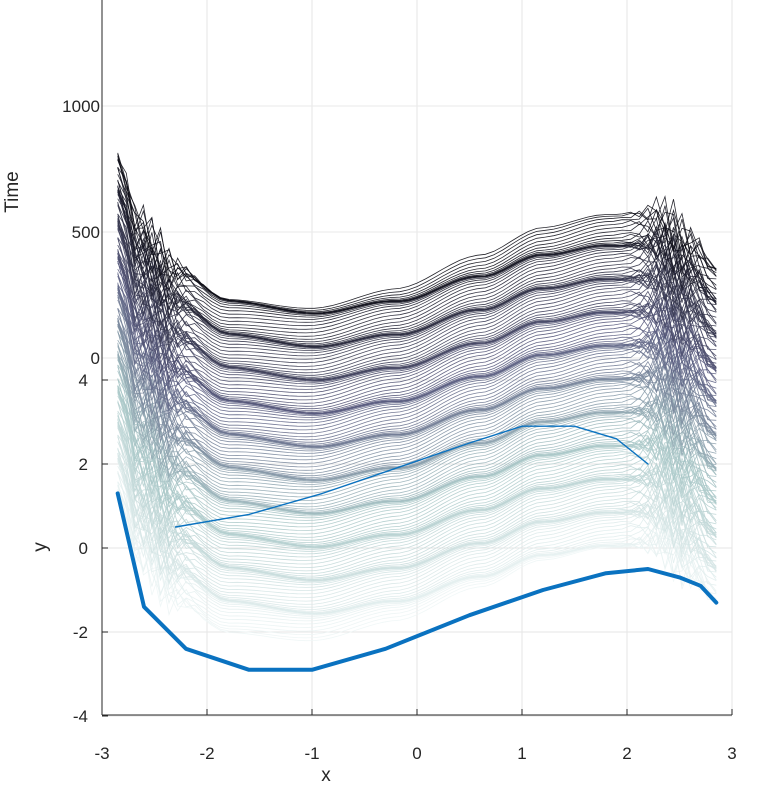  What do you see at coordinates (80, 632) in the screenshot?
I see `y-tick-label: -2` at bounding box center [80, 632].